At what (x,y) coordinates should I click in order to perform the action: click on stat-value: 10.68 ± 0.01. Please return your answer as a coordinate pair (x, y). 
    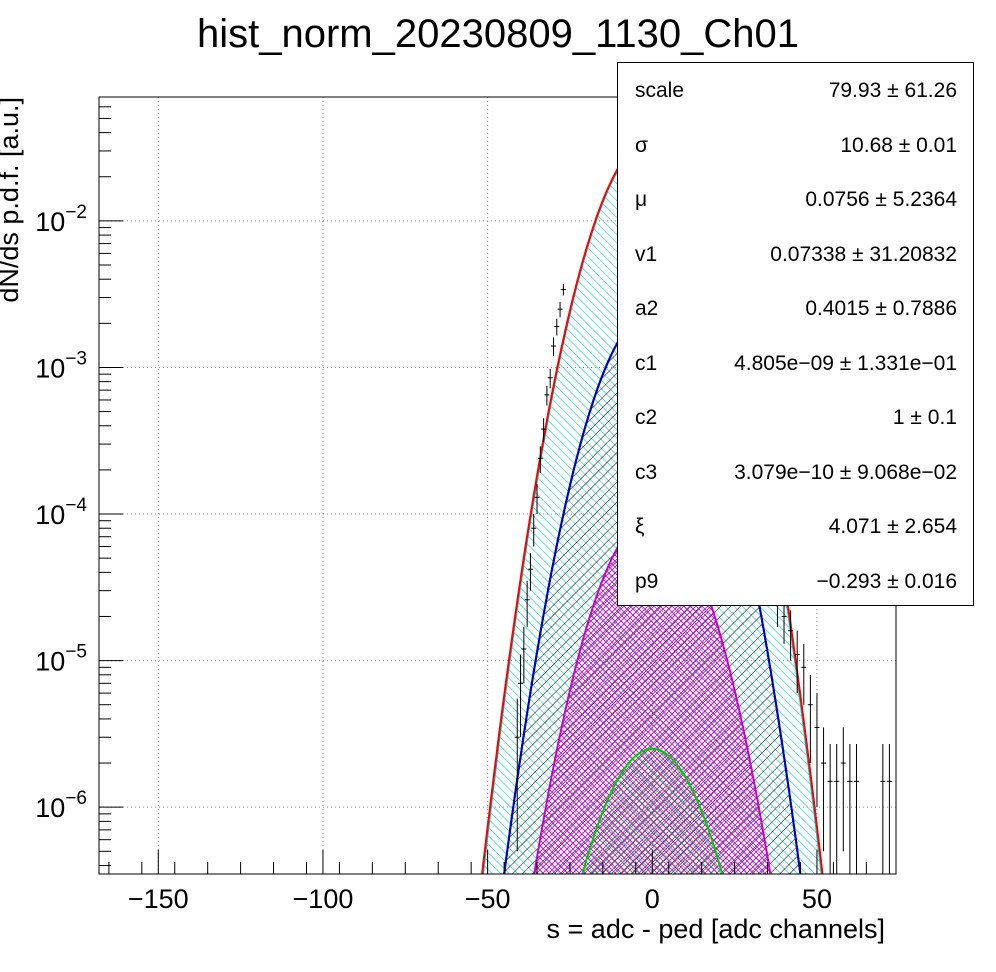
    Looking at the image, I should click on (898, 145).